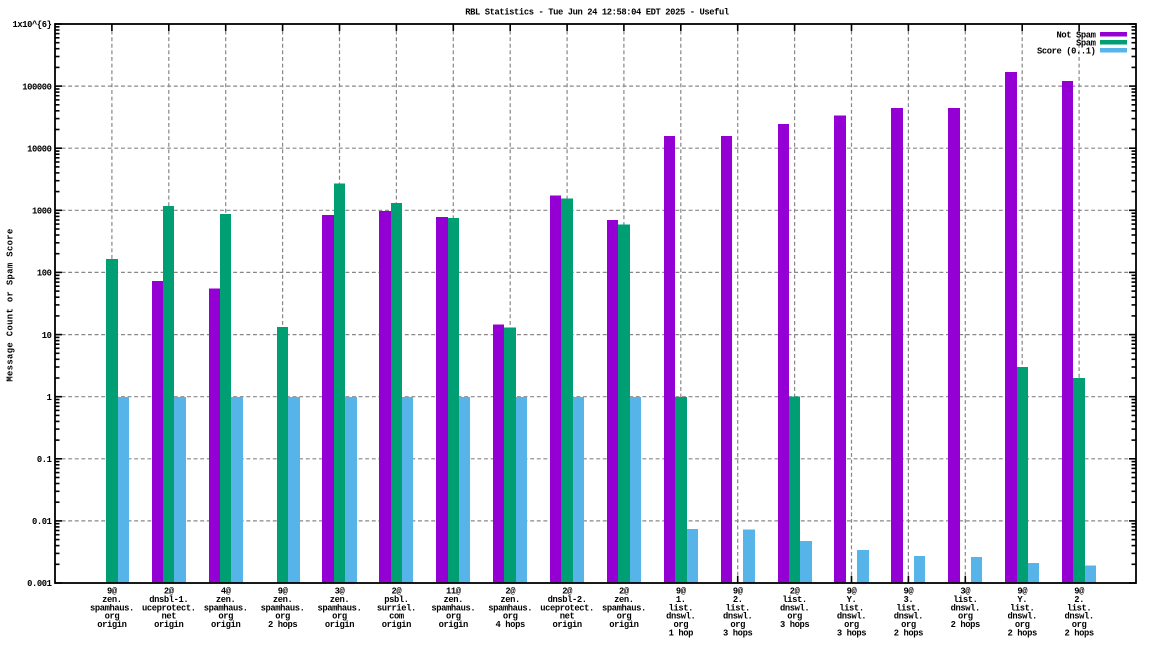 This screenshot has width=1152, height=653. I want to click on svg-text: 0.1, so click(44, 460).